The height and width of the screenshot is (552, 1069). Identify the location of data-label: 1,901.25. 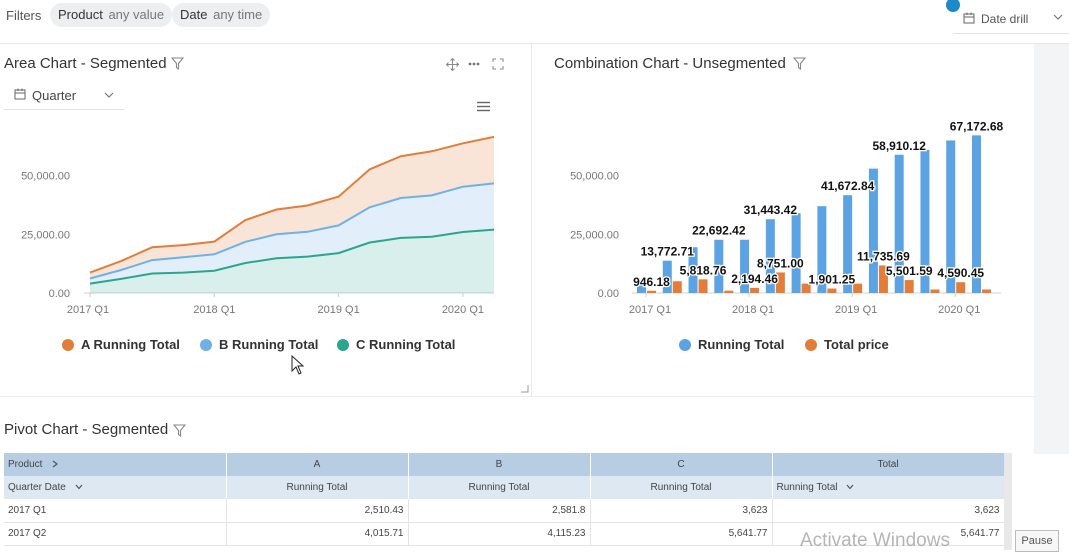
(832, 280).